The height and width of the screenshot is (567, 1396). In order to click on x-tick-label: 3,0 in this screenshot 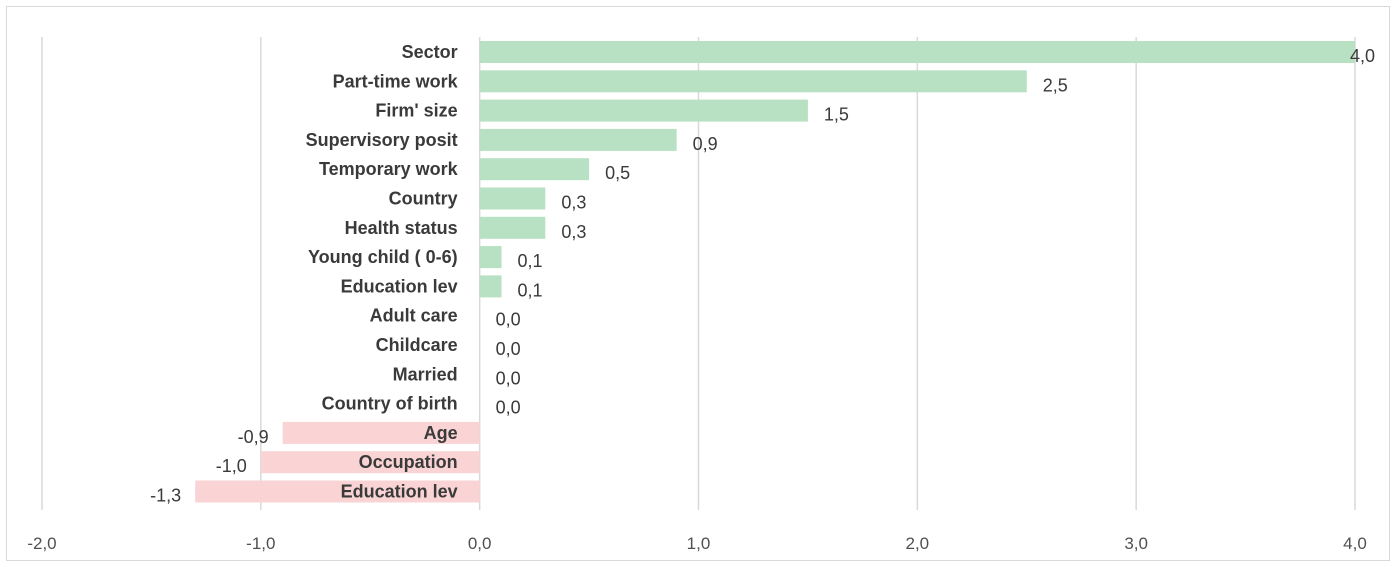, I will do `click(1136, 543)`.